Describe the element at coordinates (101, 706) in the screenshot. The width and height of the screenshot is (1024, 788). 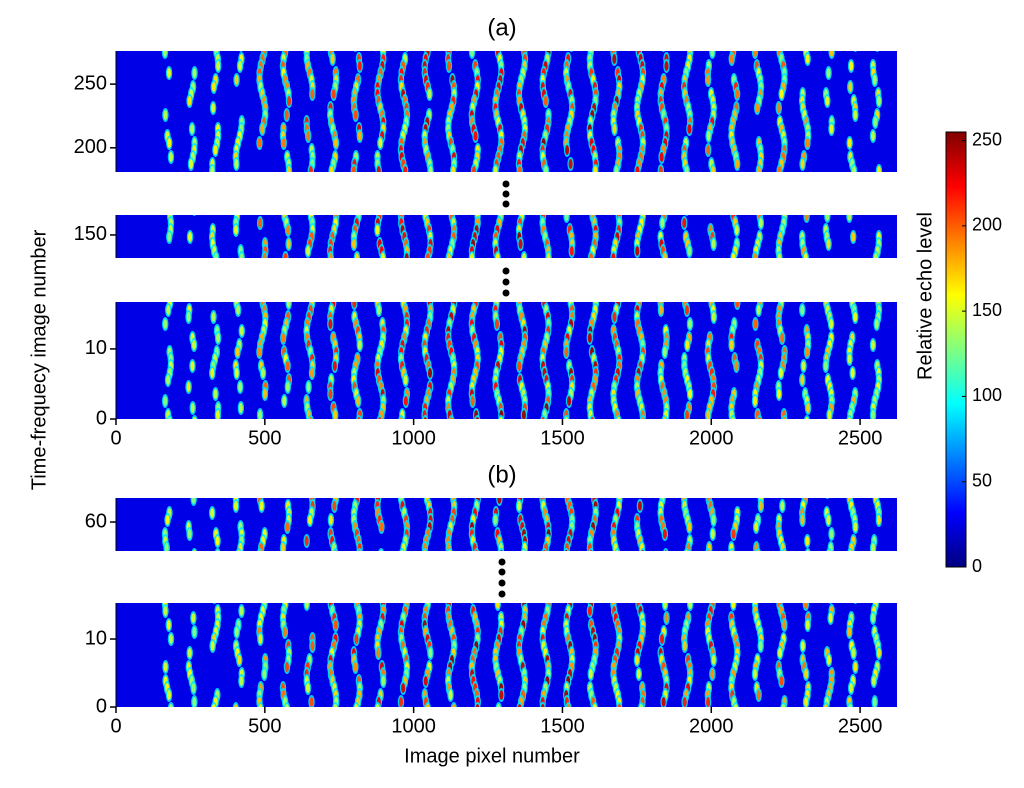
I see `y-tick-label: 0` at that location.